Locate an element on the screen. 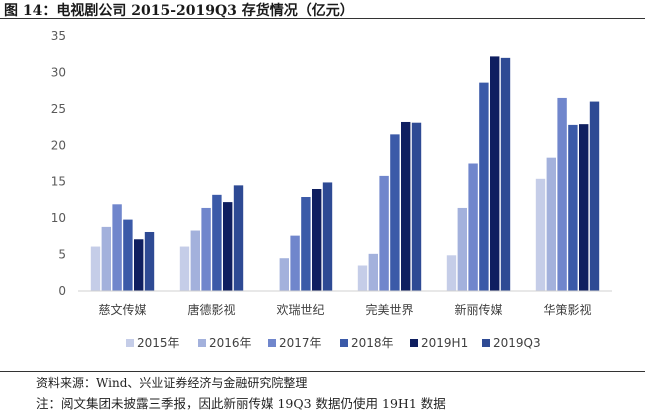  bar-2017年-完美世界 is located at coordinates (384, 233).